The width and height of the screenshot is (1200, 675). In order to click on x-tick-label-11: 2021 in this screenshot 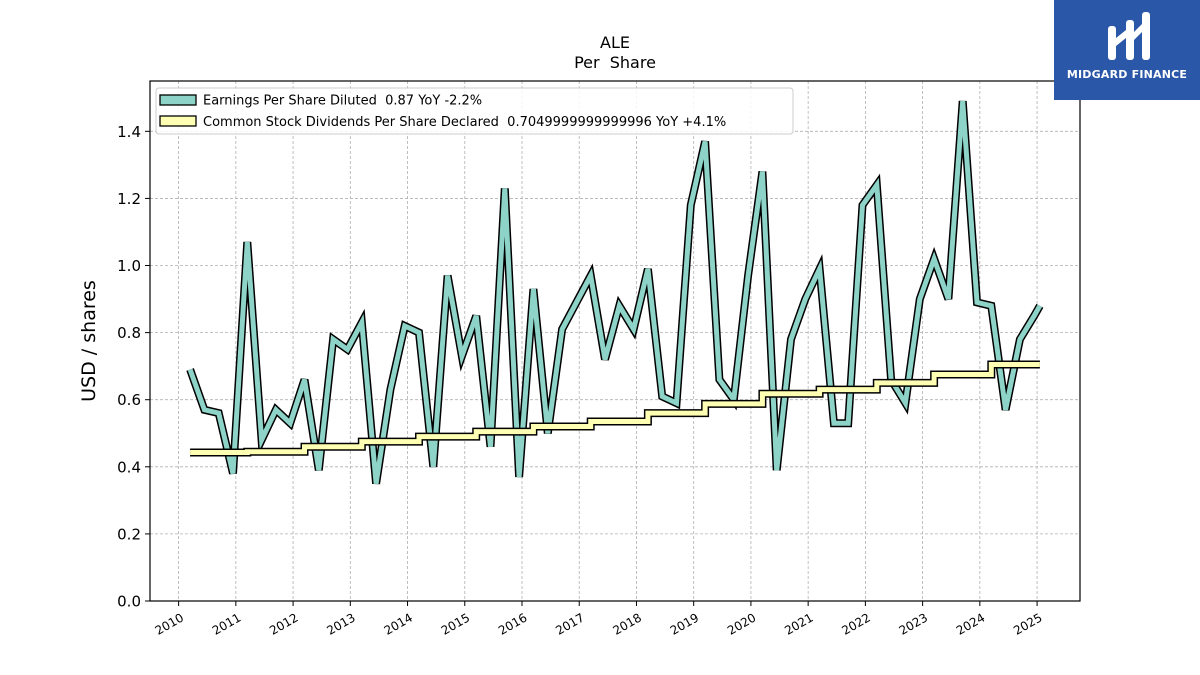, I will do `click(798, 623)`.